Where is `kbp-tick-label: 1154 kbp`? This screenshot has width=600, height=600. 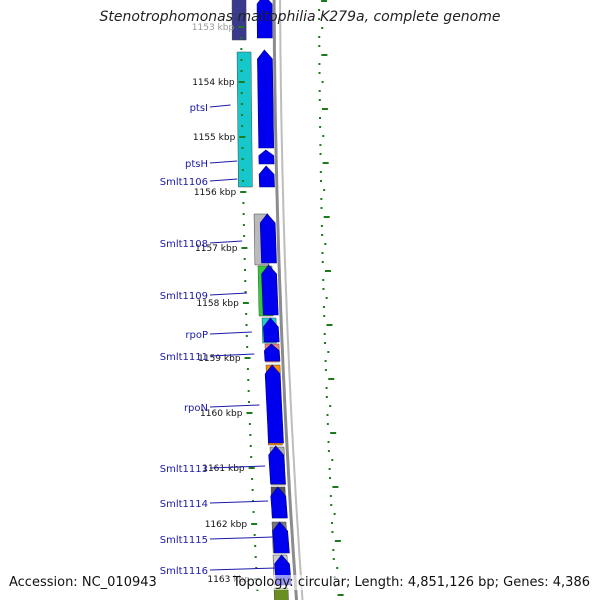
kbp-tick-label: 1154 kbp is located at coordinates (213, 83).